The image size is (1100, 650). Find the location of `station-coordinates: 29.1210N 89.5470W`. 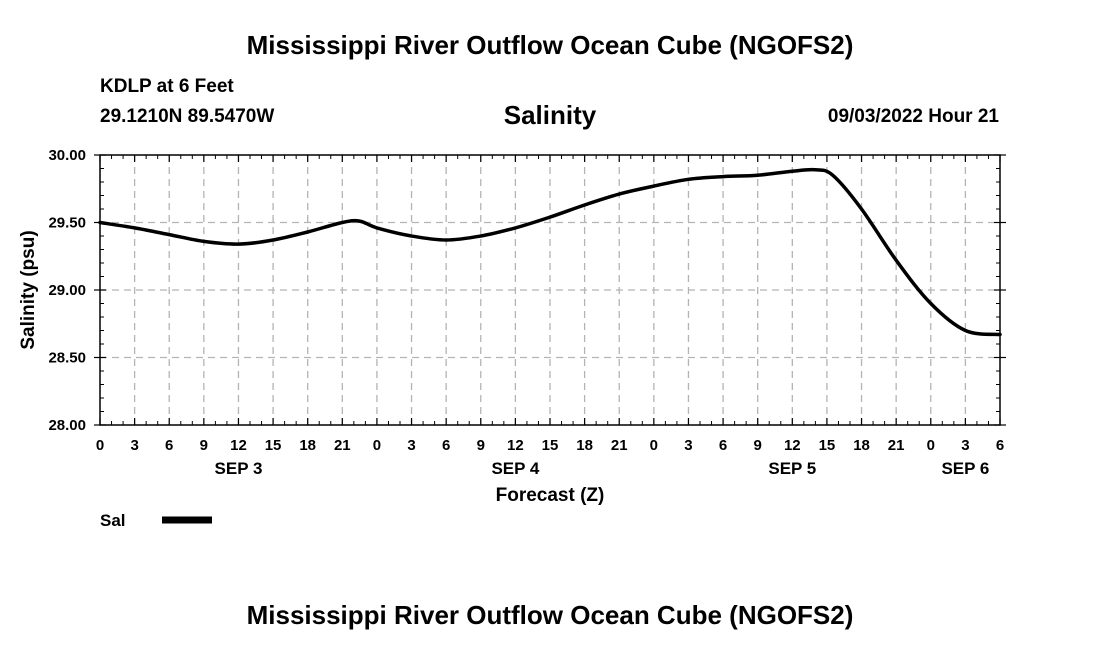

station-coordinates: 29.1210N 89.5470W is located at coordinates (187, 116).